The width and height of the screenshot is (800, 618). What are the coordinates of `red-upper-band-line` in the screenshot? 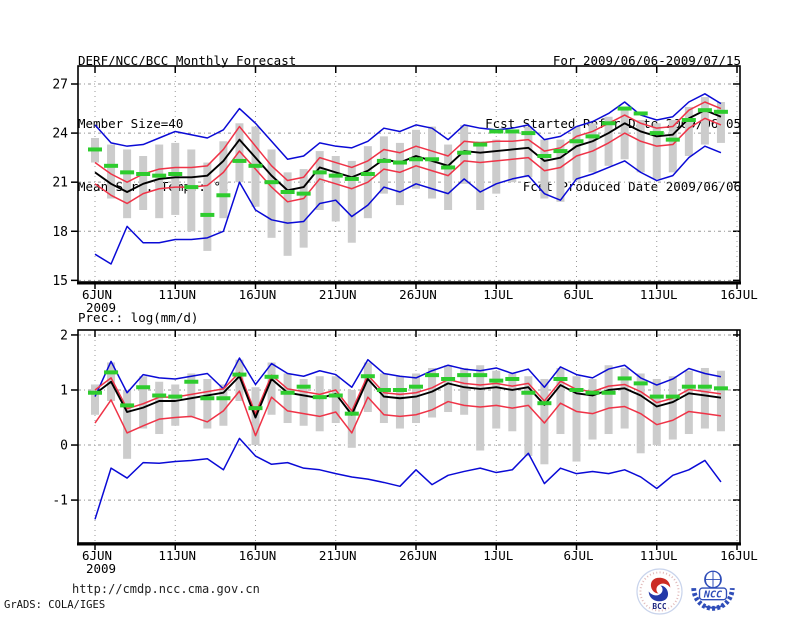 It's located at (408, 142).